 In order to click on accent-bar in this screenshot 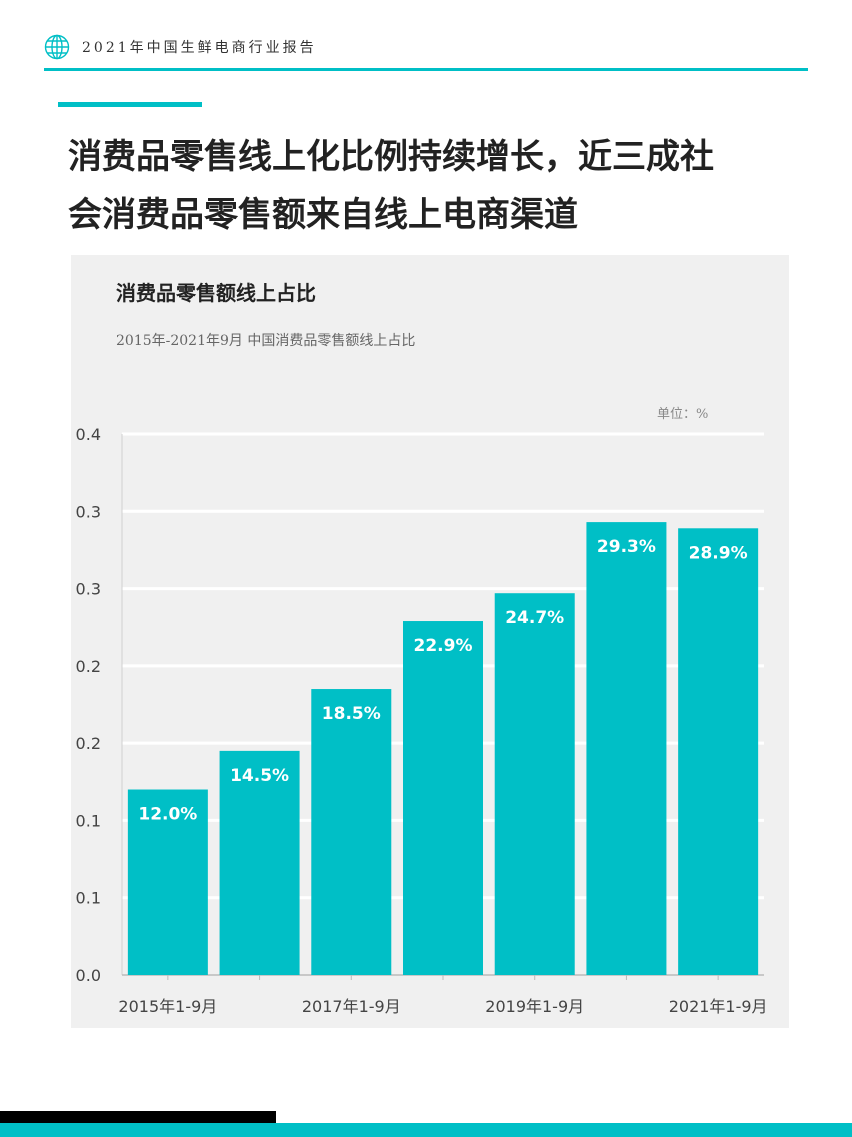, I will do `click(130, 104)`.